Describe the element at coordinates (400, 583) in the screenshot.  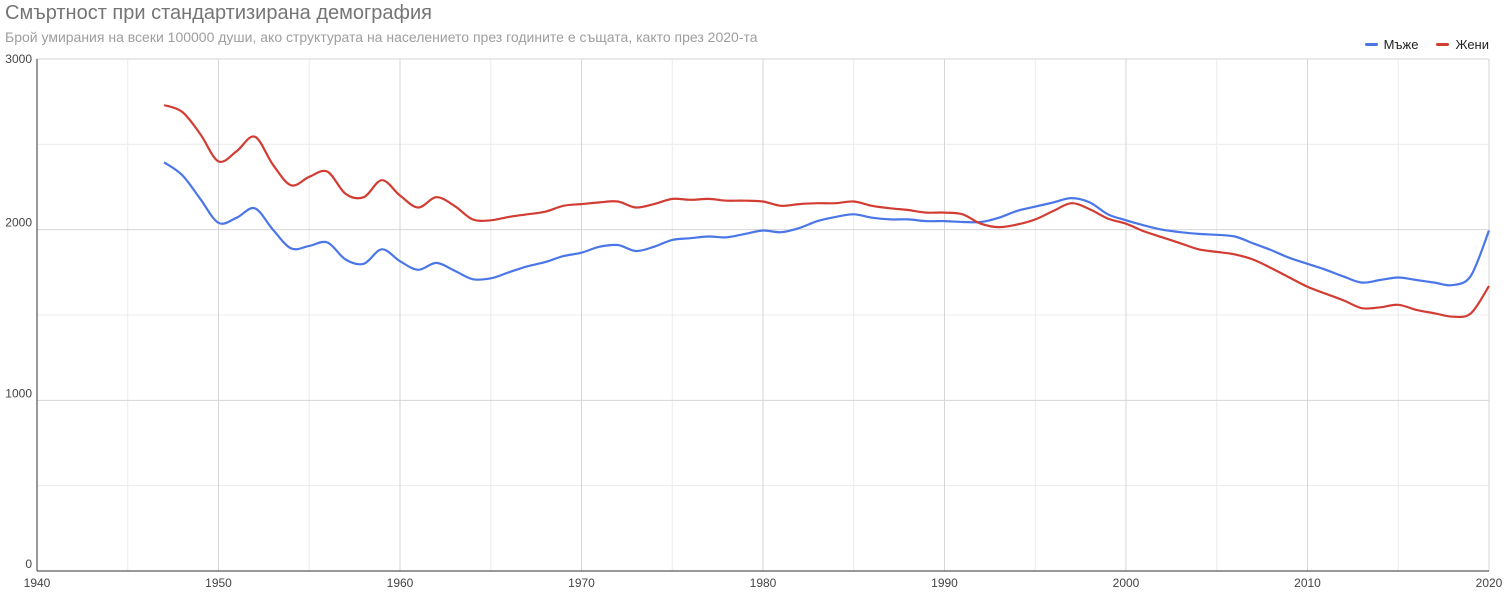
I see `x-tick-label: 1960` at that location.